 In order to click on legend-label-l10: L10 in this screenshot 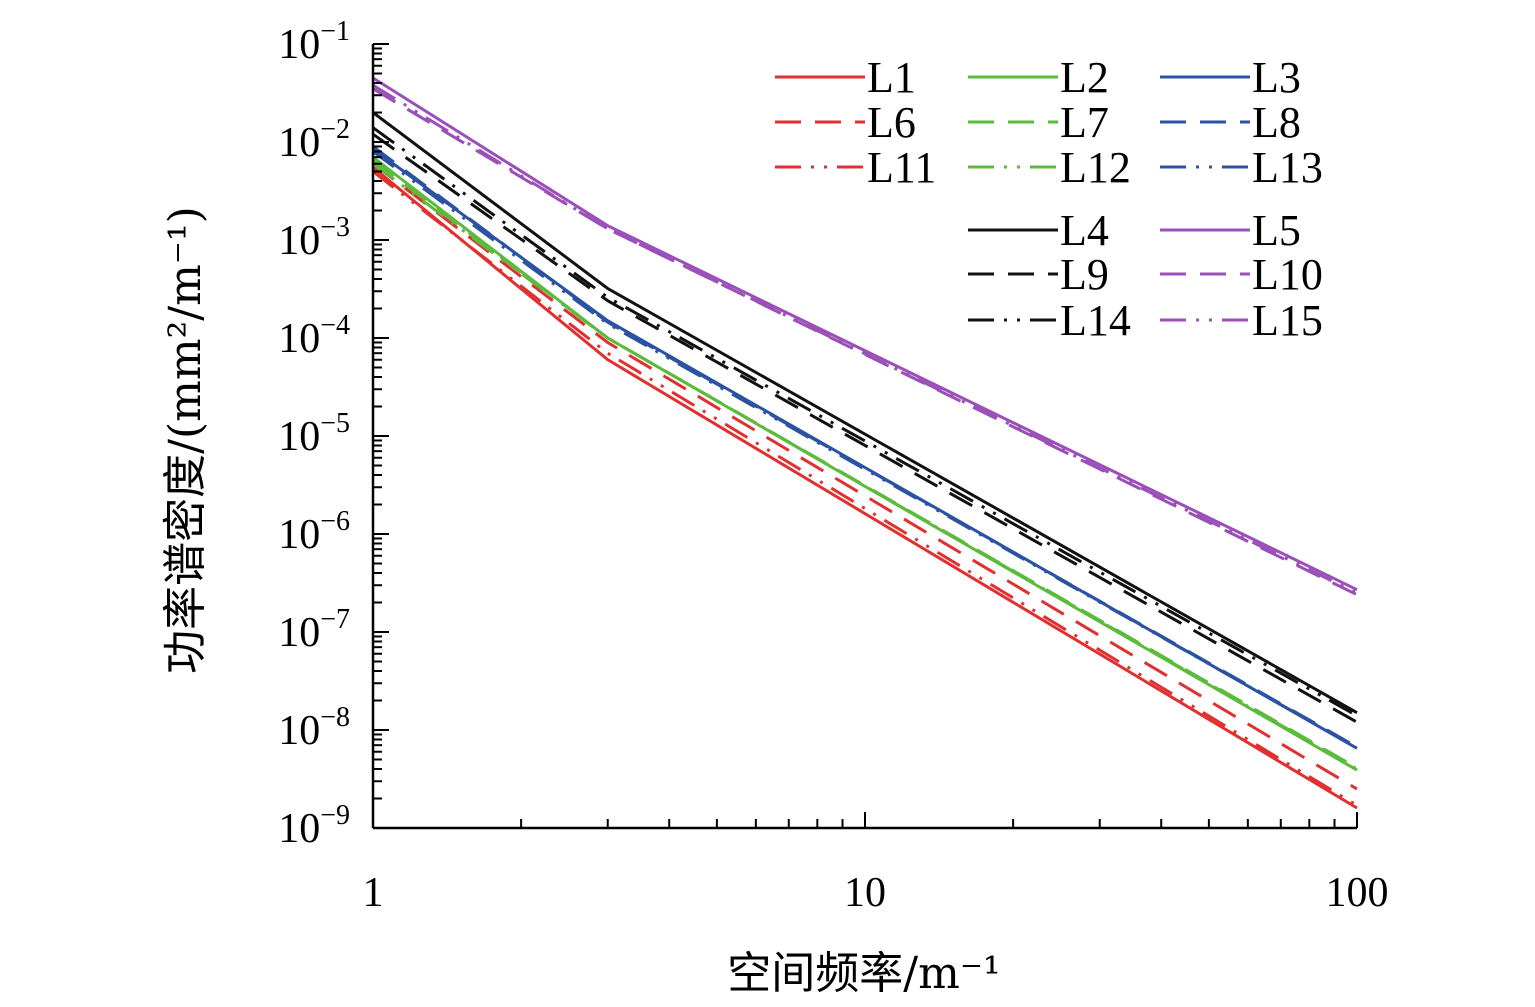, I will do `click(1287, 274)`.